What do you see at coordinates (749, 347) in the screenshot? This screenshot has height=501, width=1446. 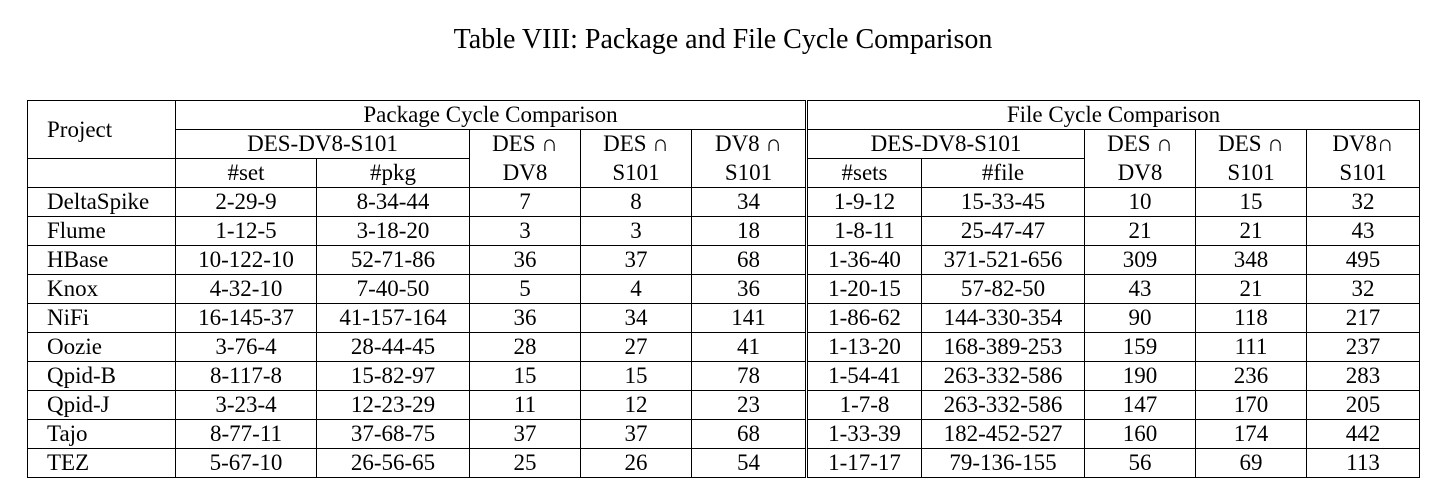 I see `cell-pkg-dv8-s101: 41` at bounding box center [749, 347].